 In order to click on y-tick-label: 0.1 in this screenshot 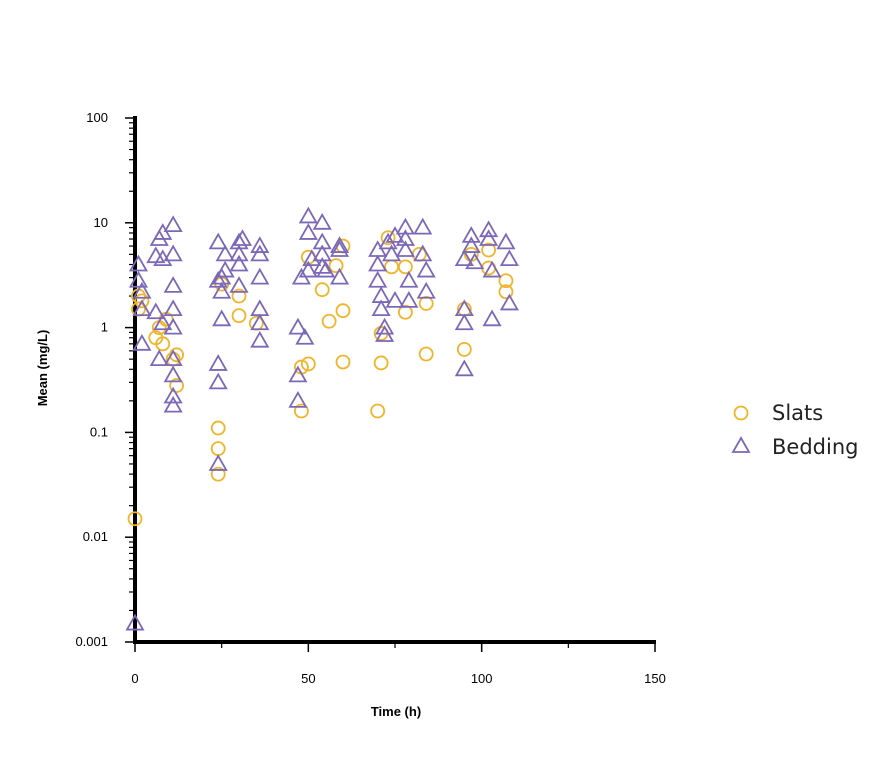, I will do `click(99, 431)`.